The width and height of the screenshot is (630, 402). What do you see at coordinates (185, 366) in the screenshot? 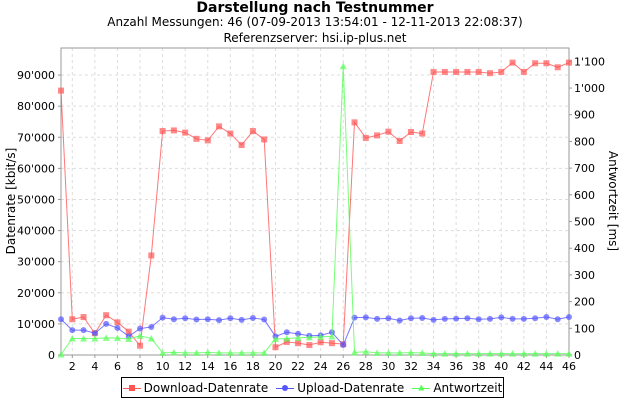
I see `x-tick-label: 12` at bounding box center [185, 366].